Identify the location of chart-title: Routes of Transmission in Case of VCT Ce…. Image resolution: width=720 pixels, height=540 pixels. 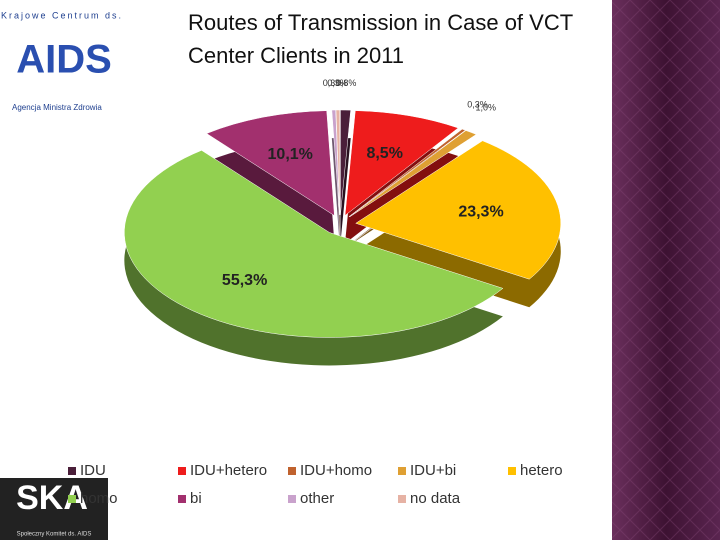
(380, 39).